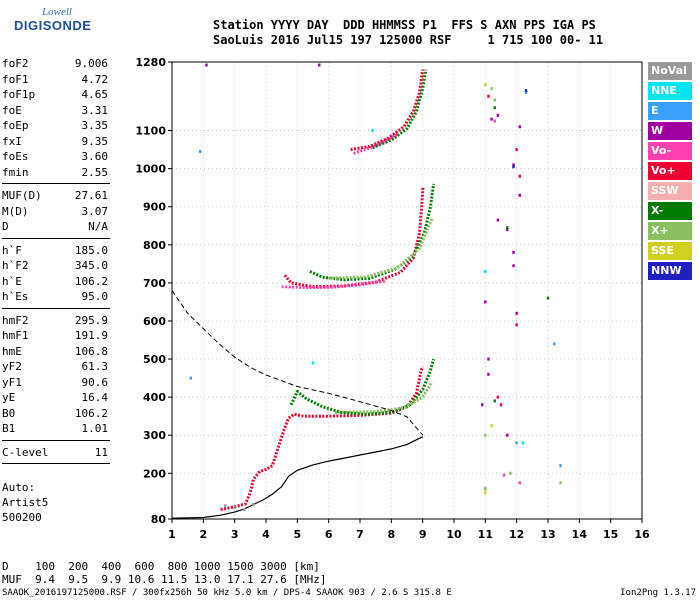 Image resolution: width=700 pixels, height=600 pixels. Describe the element at coordinates (5, 226) in the screenshot. I see `param-label: D` at that location.